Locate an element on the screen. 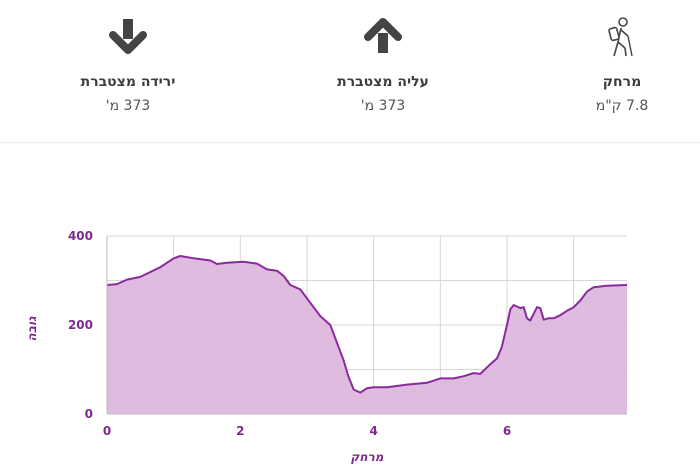 The image size is (700, 475). stat-ascent-label: עליה מצטברת is located at coordinates (383, 82).